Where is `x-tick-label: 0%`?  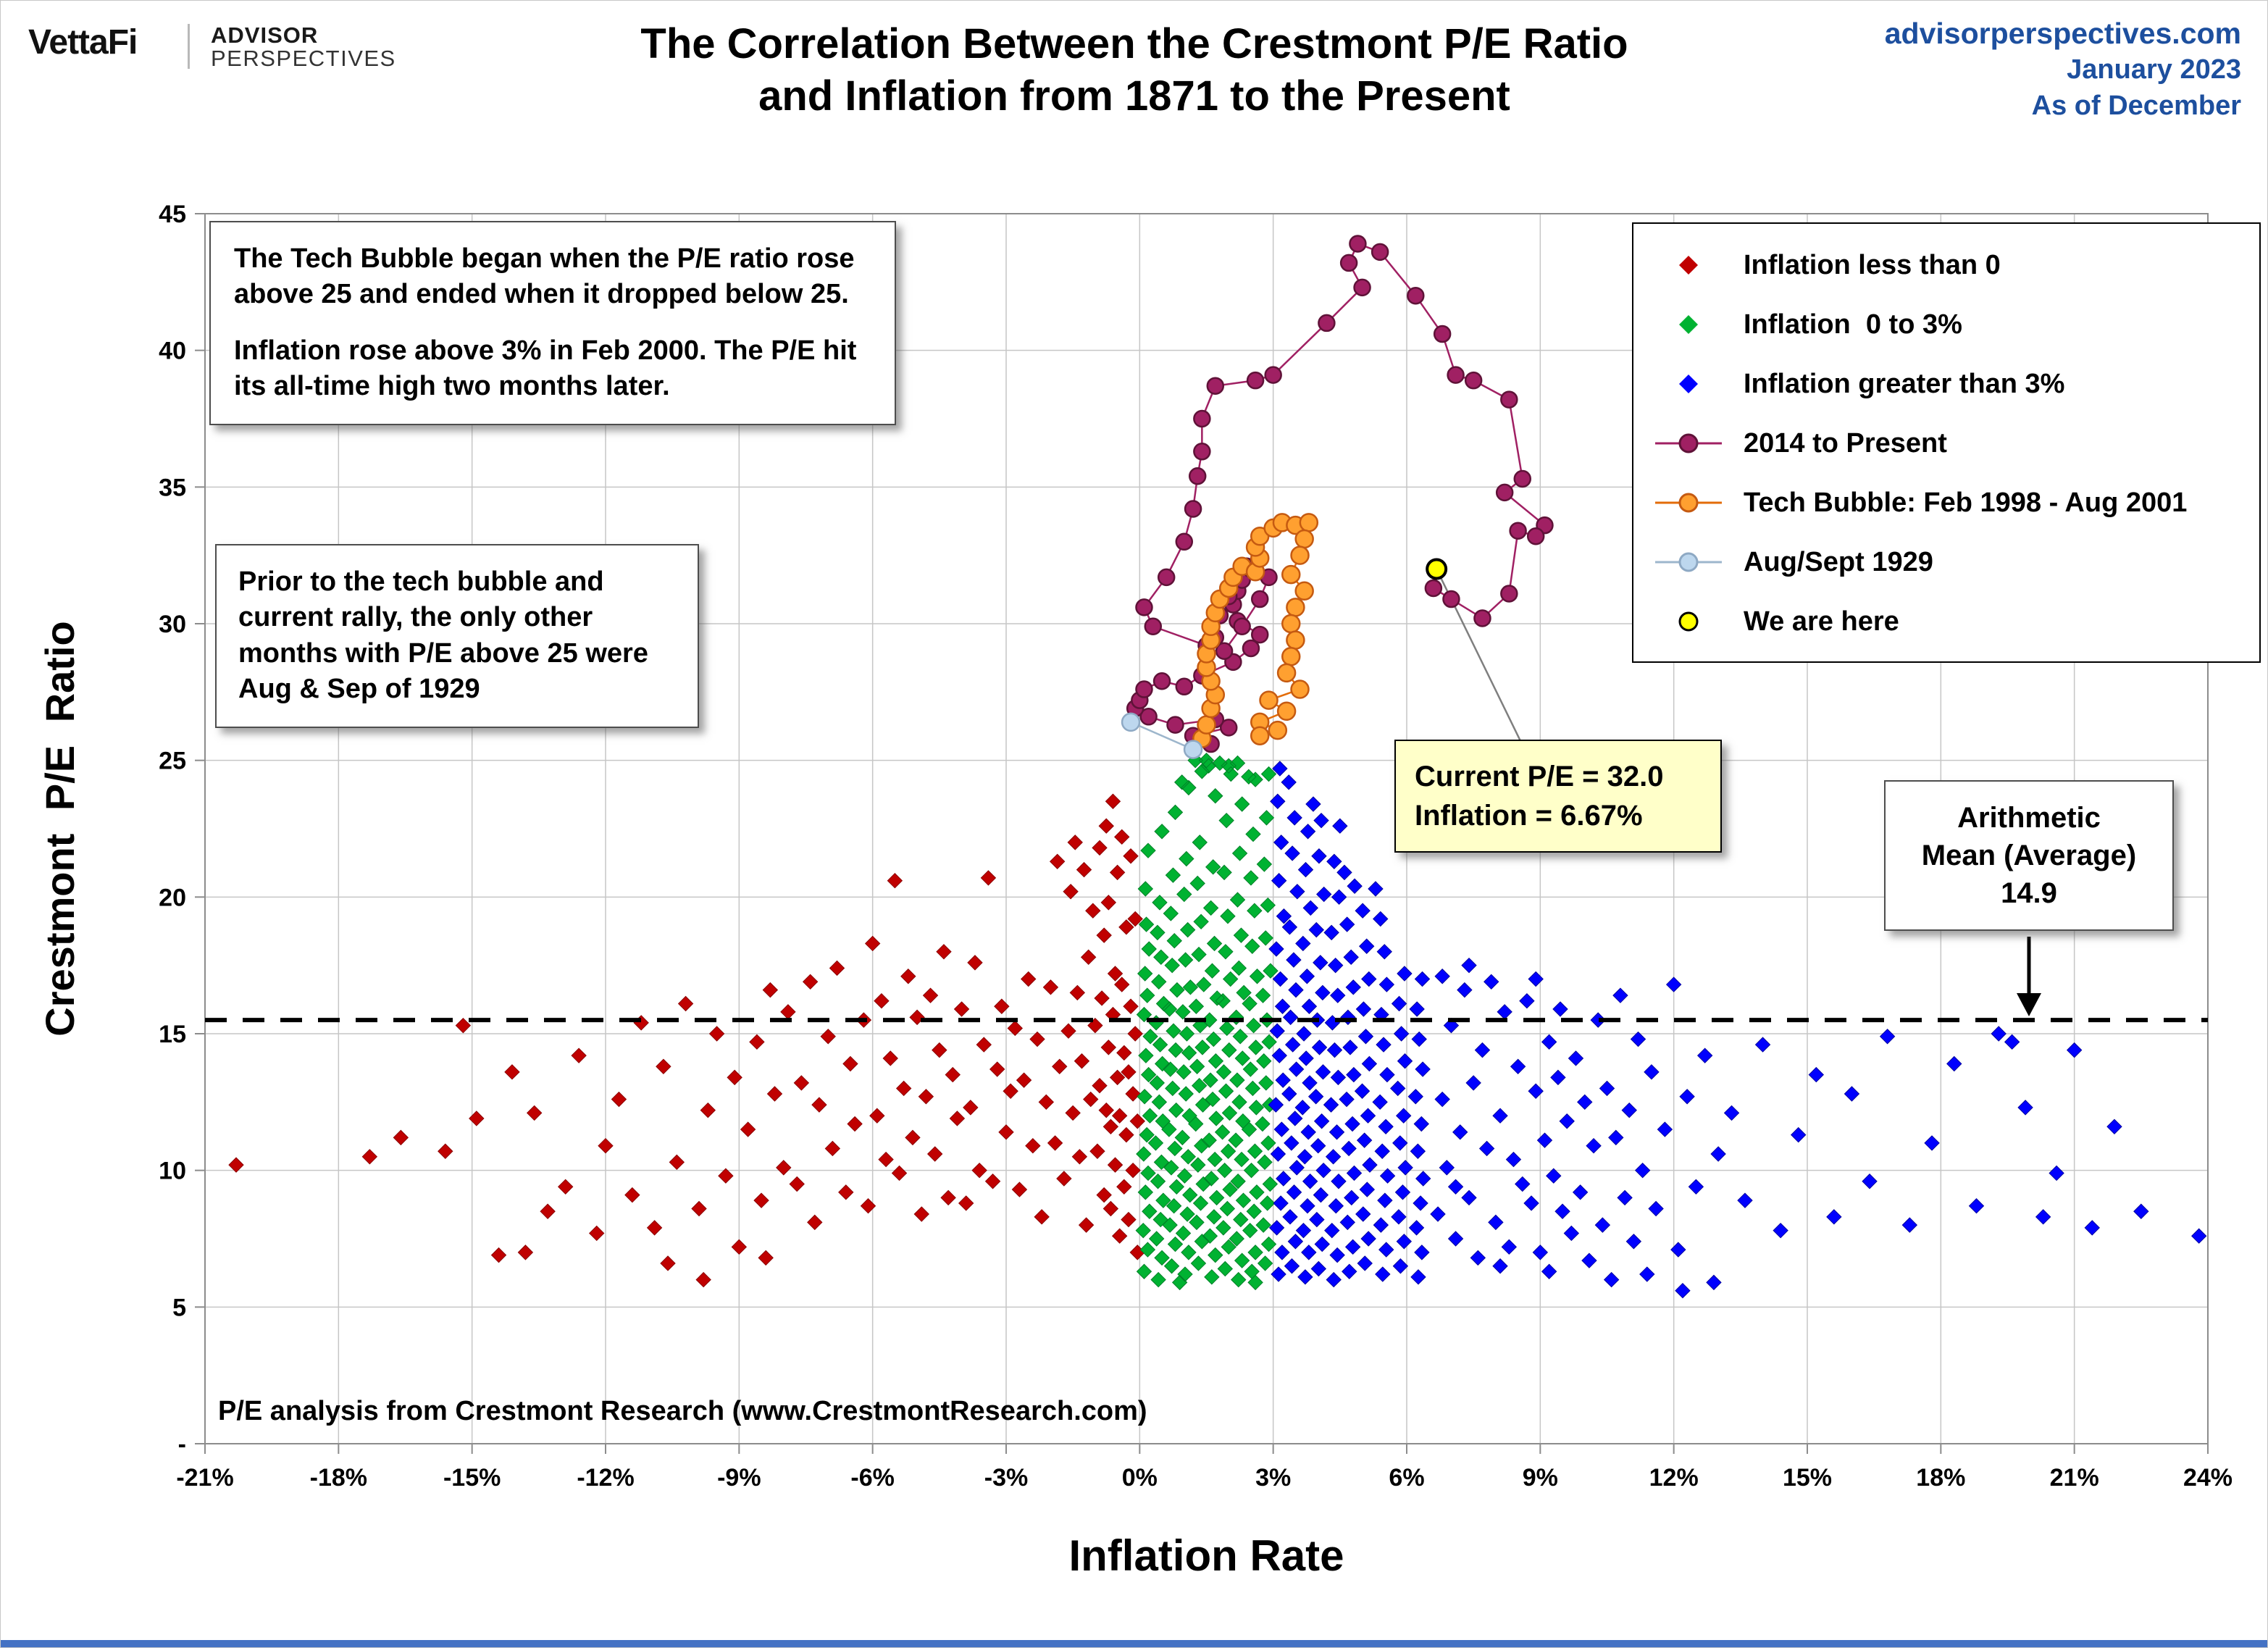
x-tick-label: 0% is located at coordinates (1140, 1478).